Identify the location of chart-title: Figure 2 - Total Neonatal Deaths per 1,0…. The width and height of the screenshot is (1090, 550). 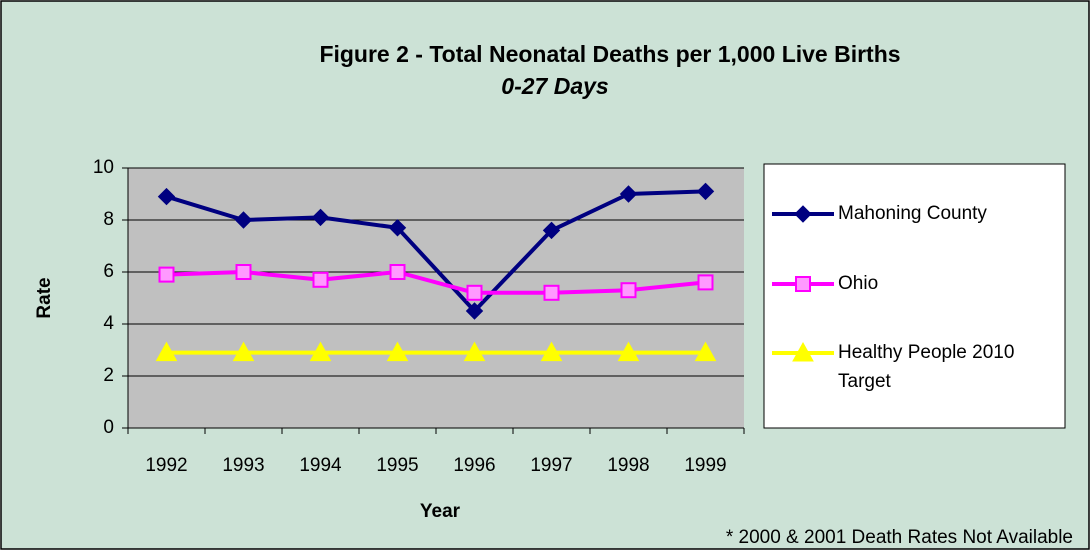
(609, 54).